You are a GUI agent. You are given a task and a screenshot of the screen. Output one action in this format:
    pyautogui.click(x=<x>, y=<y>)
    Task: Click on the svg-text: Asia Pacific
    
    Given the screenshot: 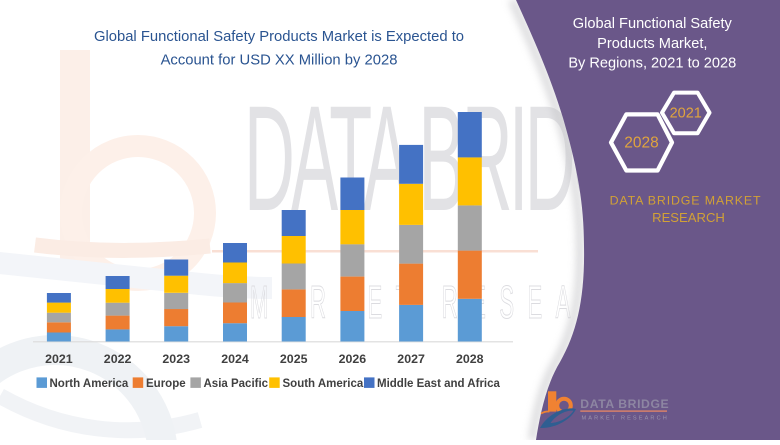 What is the action you would take?
    pyautogui.click(x=236, y=384)
    